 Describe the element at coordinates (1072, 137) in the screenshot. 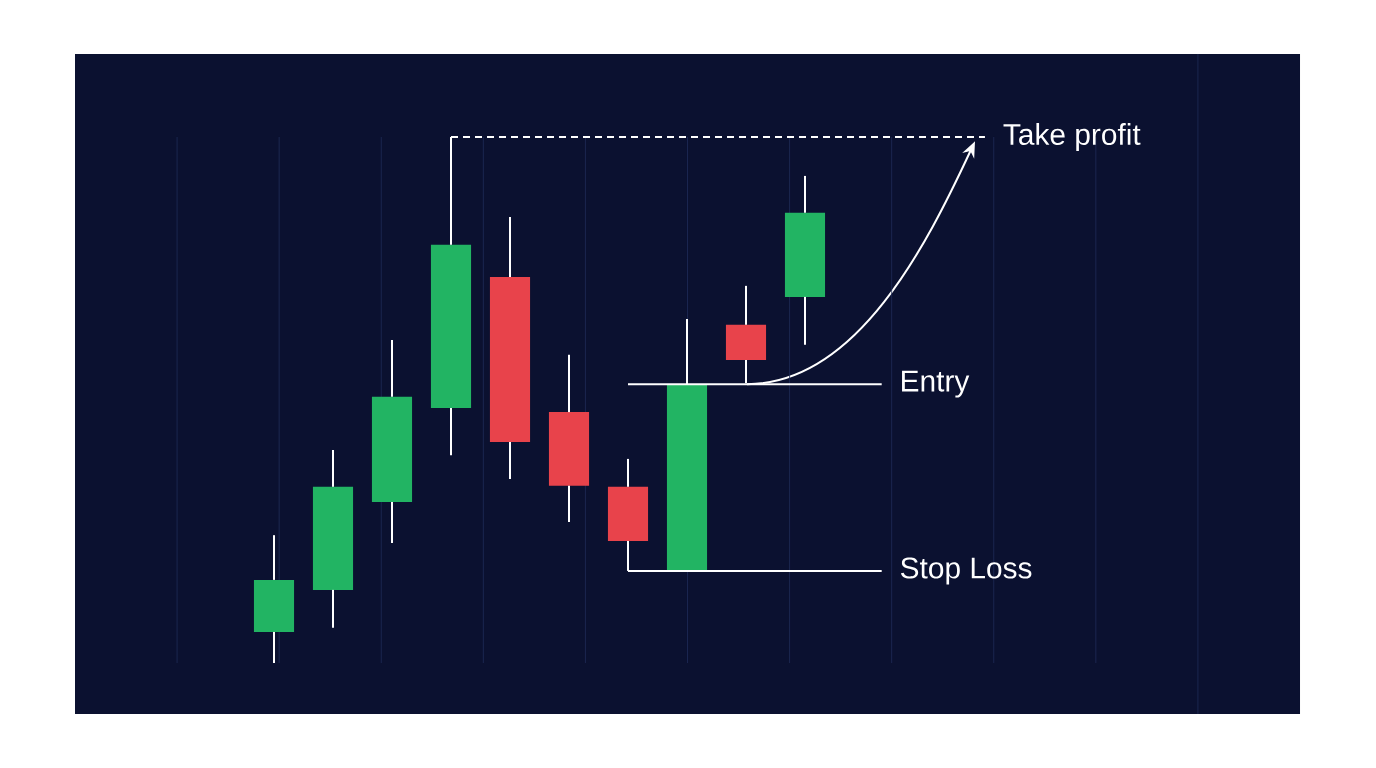

I see `ref-line-label: Take profit` at that location.